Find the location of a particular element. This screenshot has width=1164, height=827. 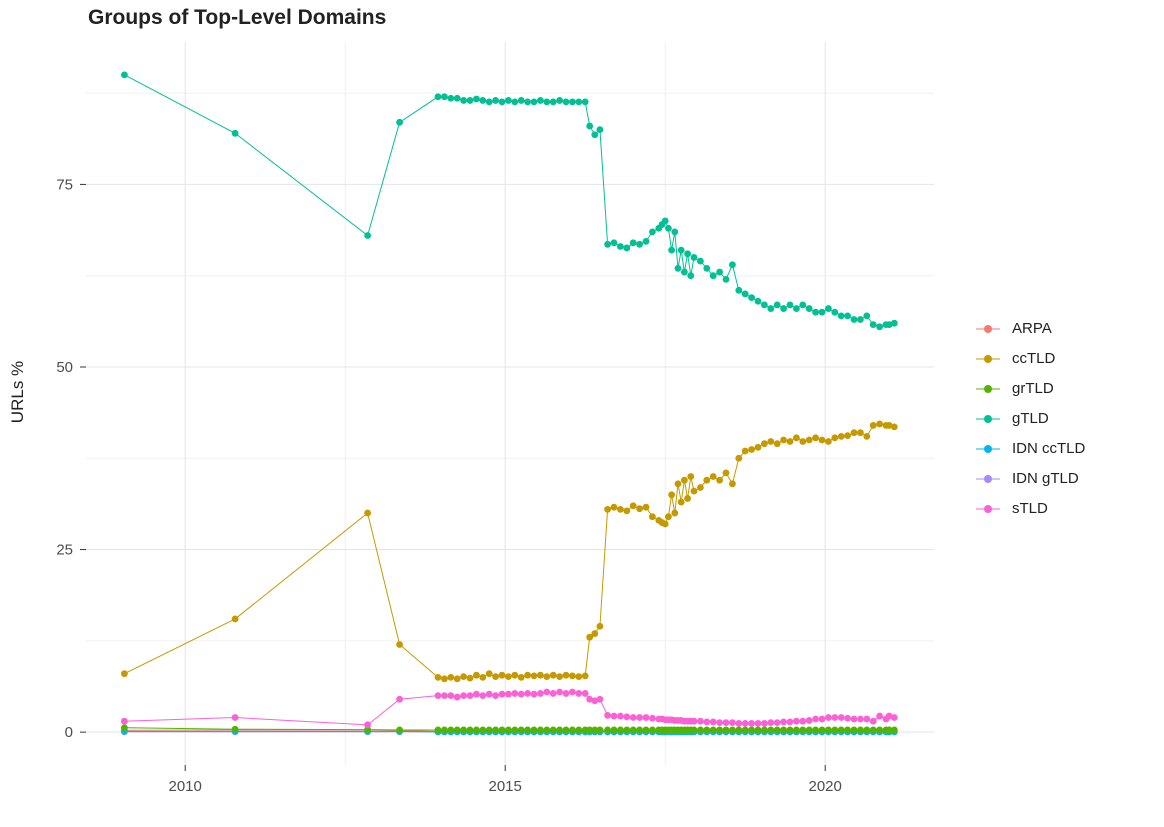

legend-label: ccTLD is located at coordinates (1034, 358).